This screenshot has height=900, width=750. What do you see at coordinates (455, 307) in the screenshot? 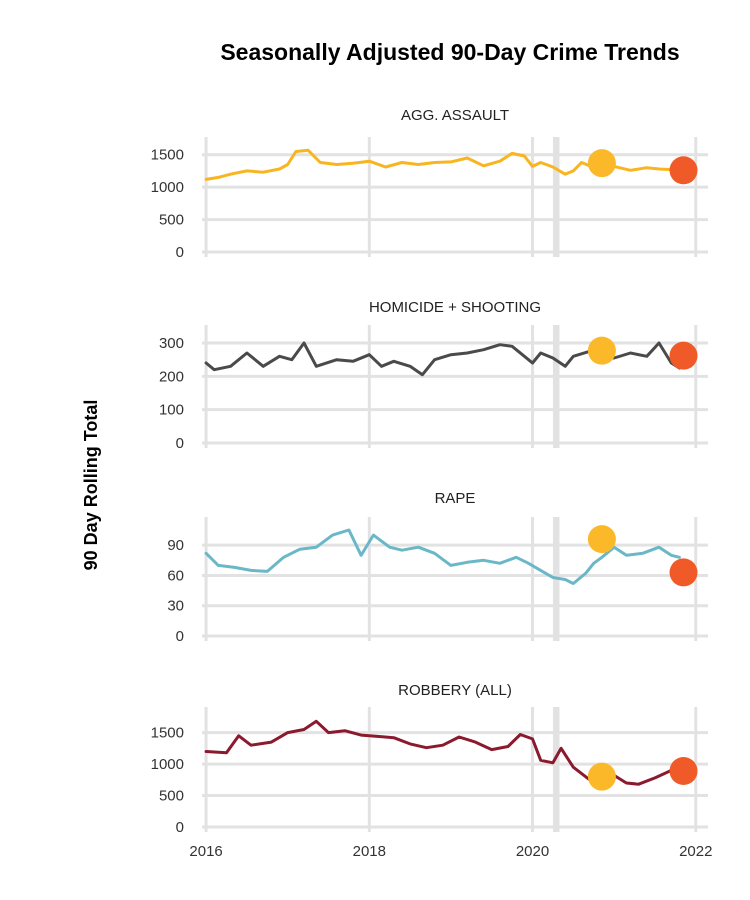
I see `facet-title: HOMICIDE + SHOOTING` at bounding box center [455, 307].